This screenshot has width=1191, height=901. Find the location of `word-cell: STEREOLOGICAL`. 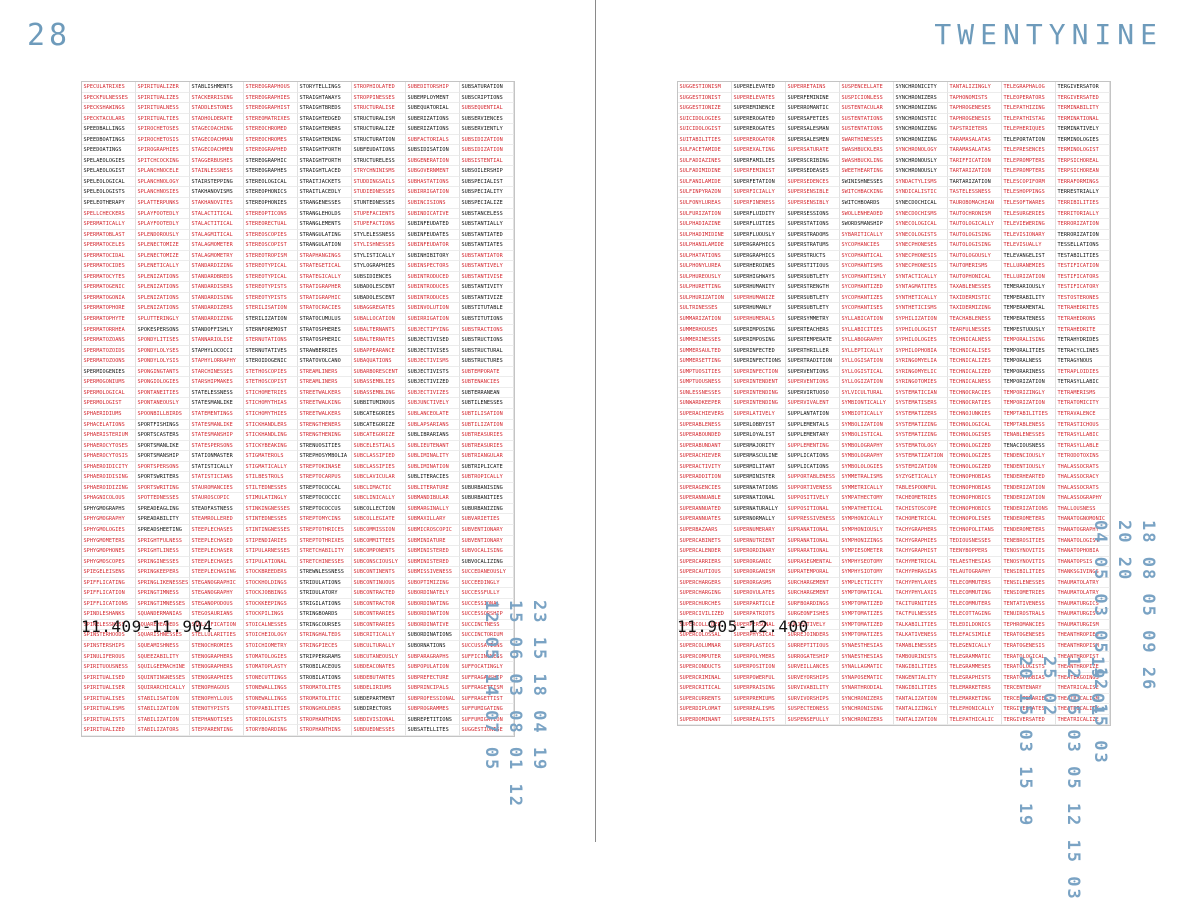

word-cell: STEREOLOGICAL is located at coordinates (271, 182).